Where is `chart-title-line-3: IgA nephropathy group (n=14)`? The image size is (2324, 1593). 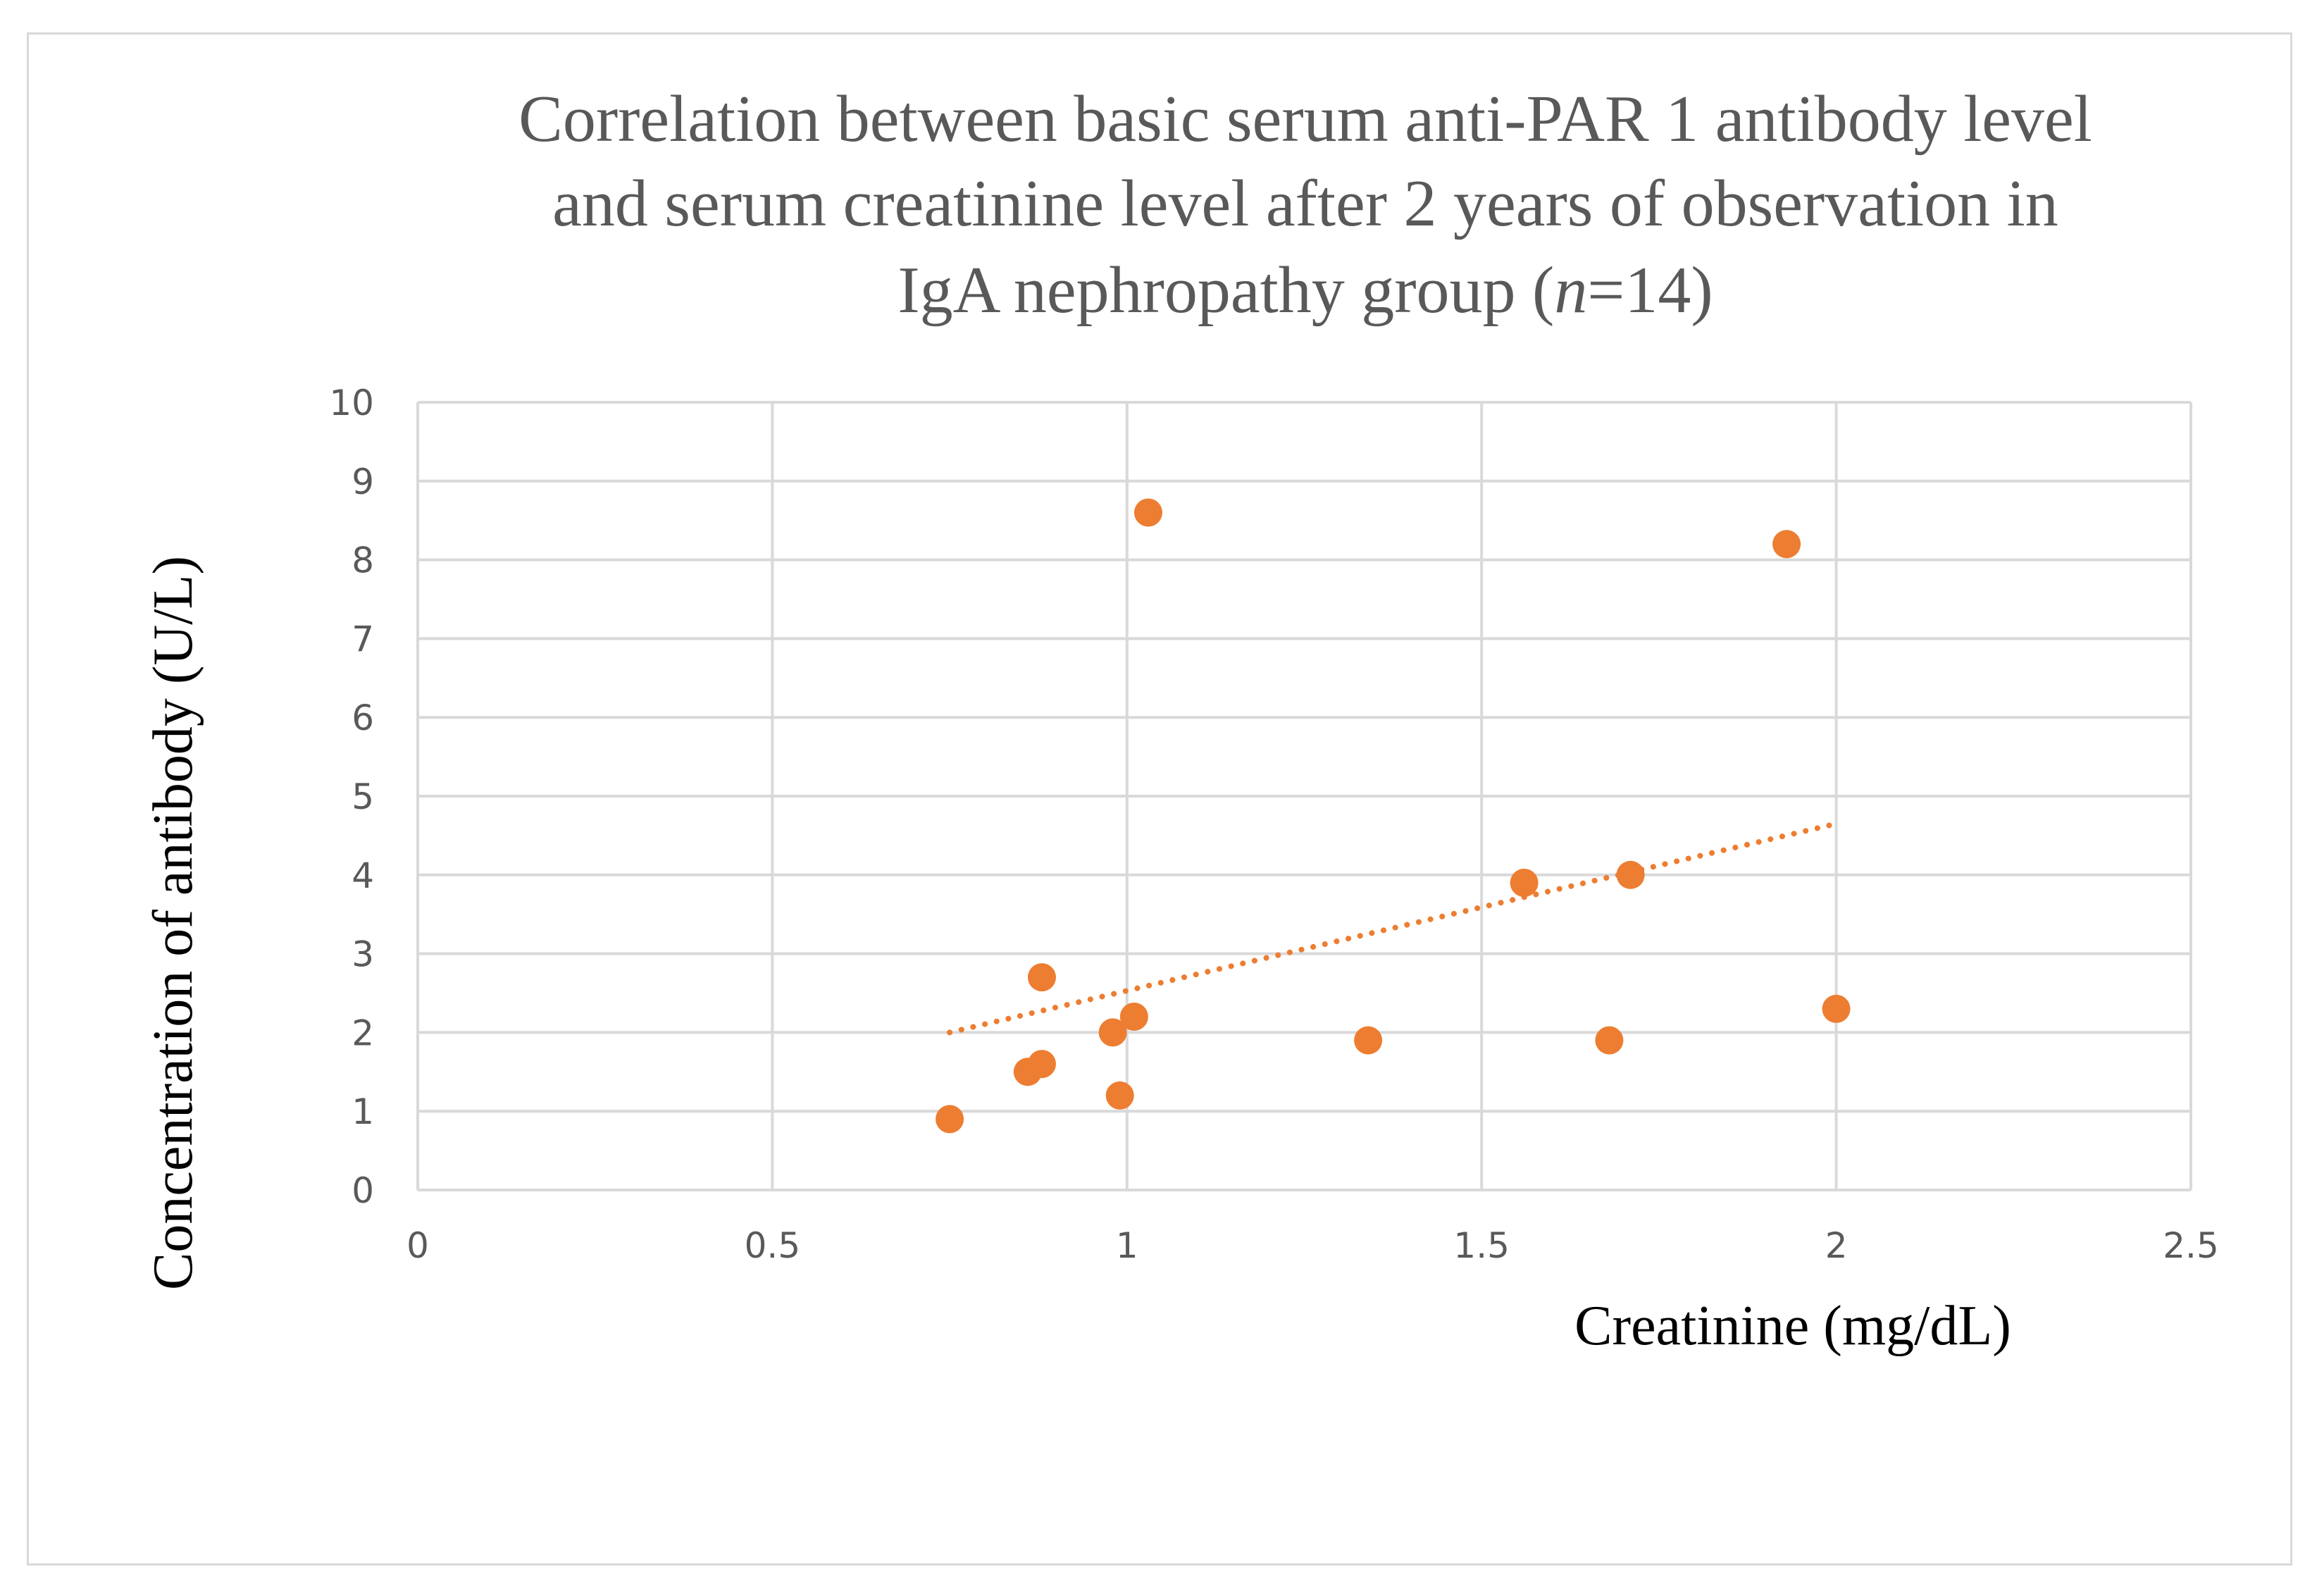
chart-title-line-3: IgA nephropathy group (n=14) is located at coordinates (1305, 290).